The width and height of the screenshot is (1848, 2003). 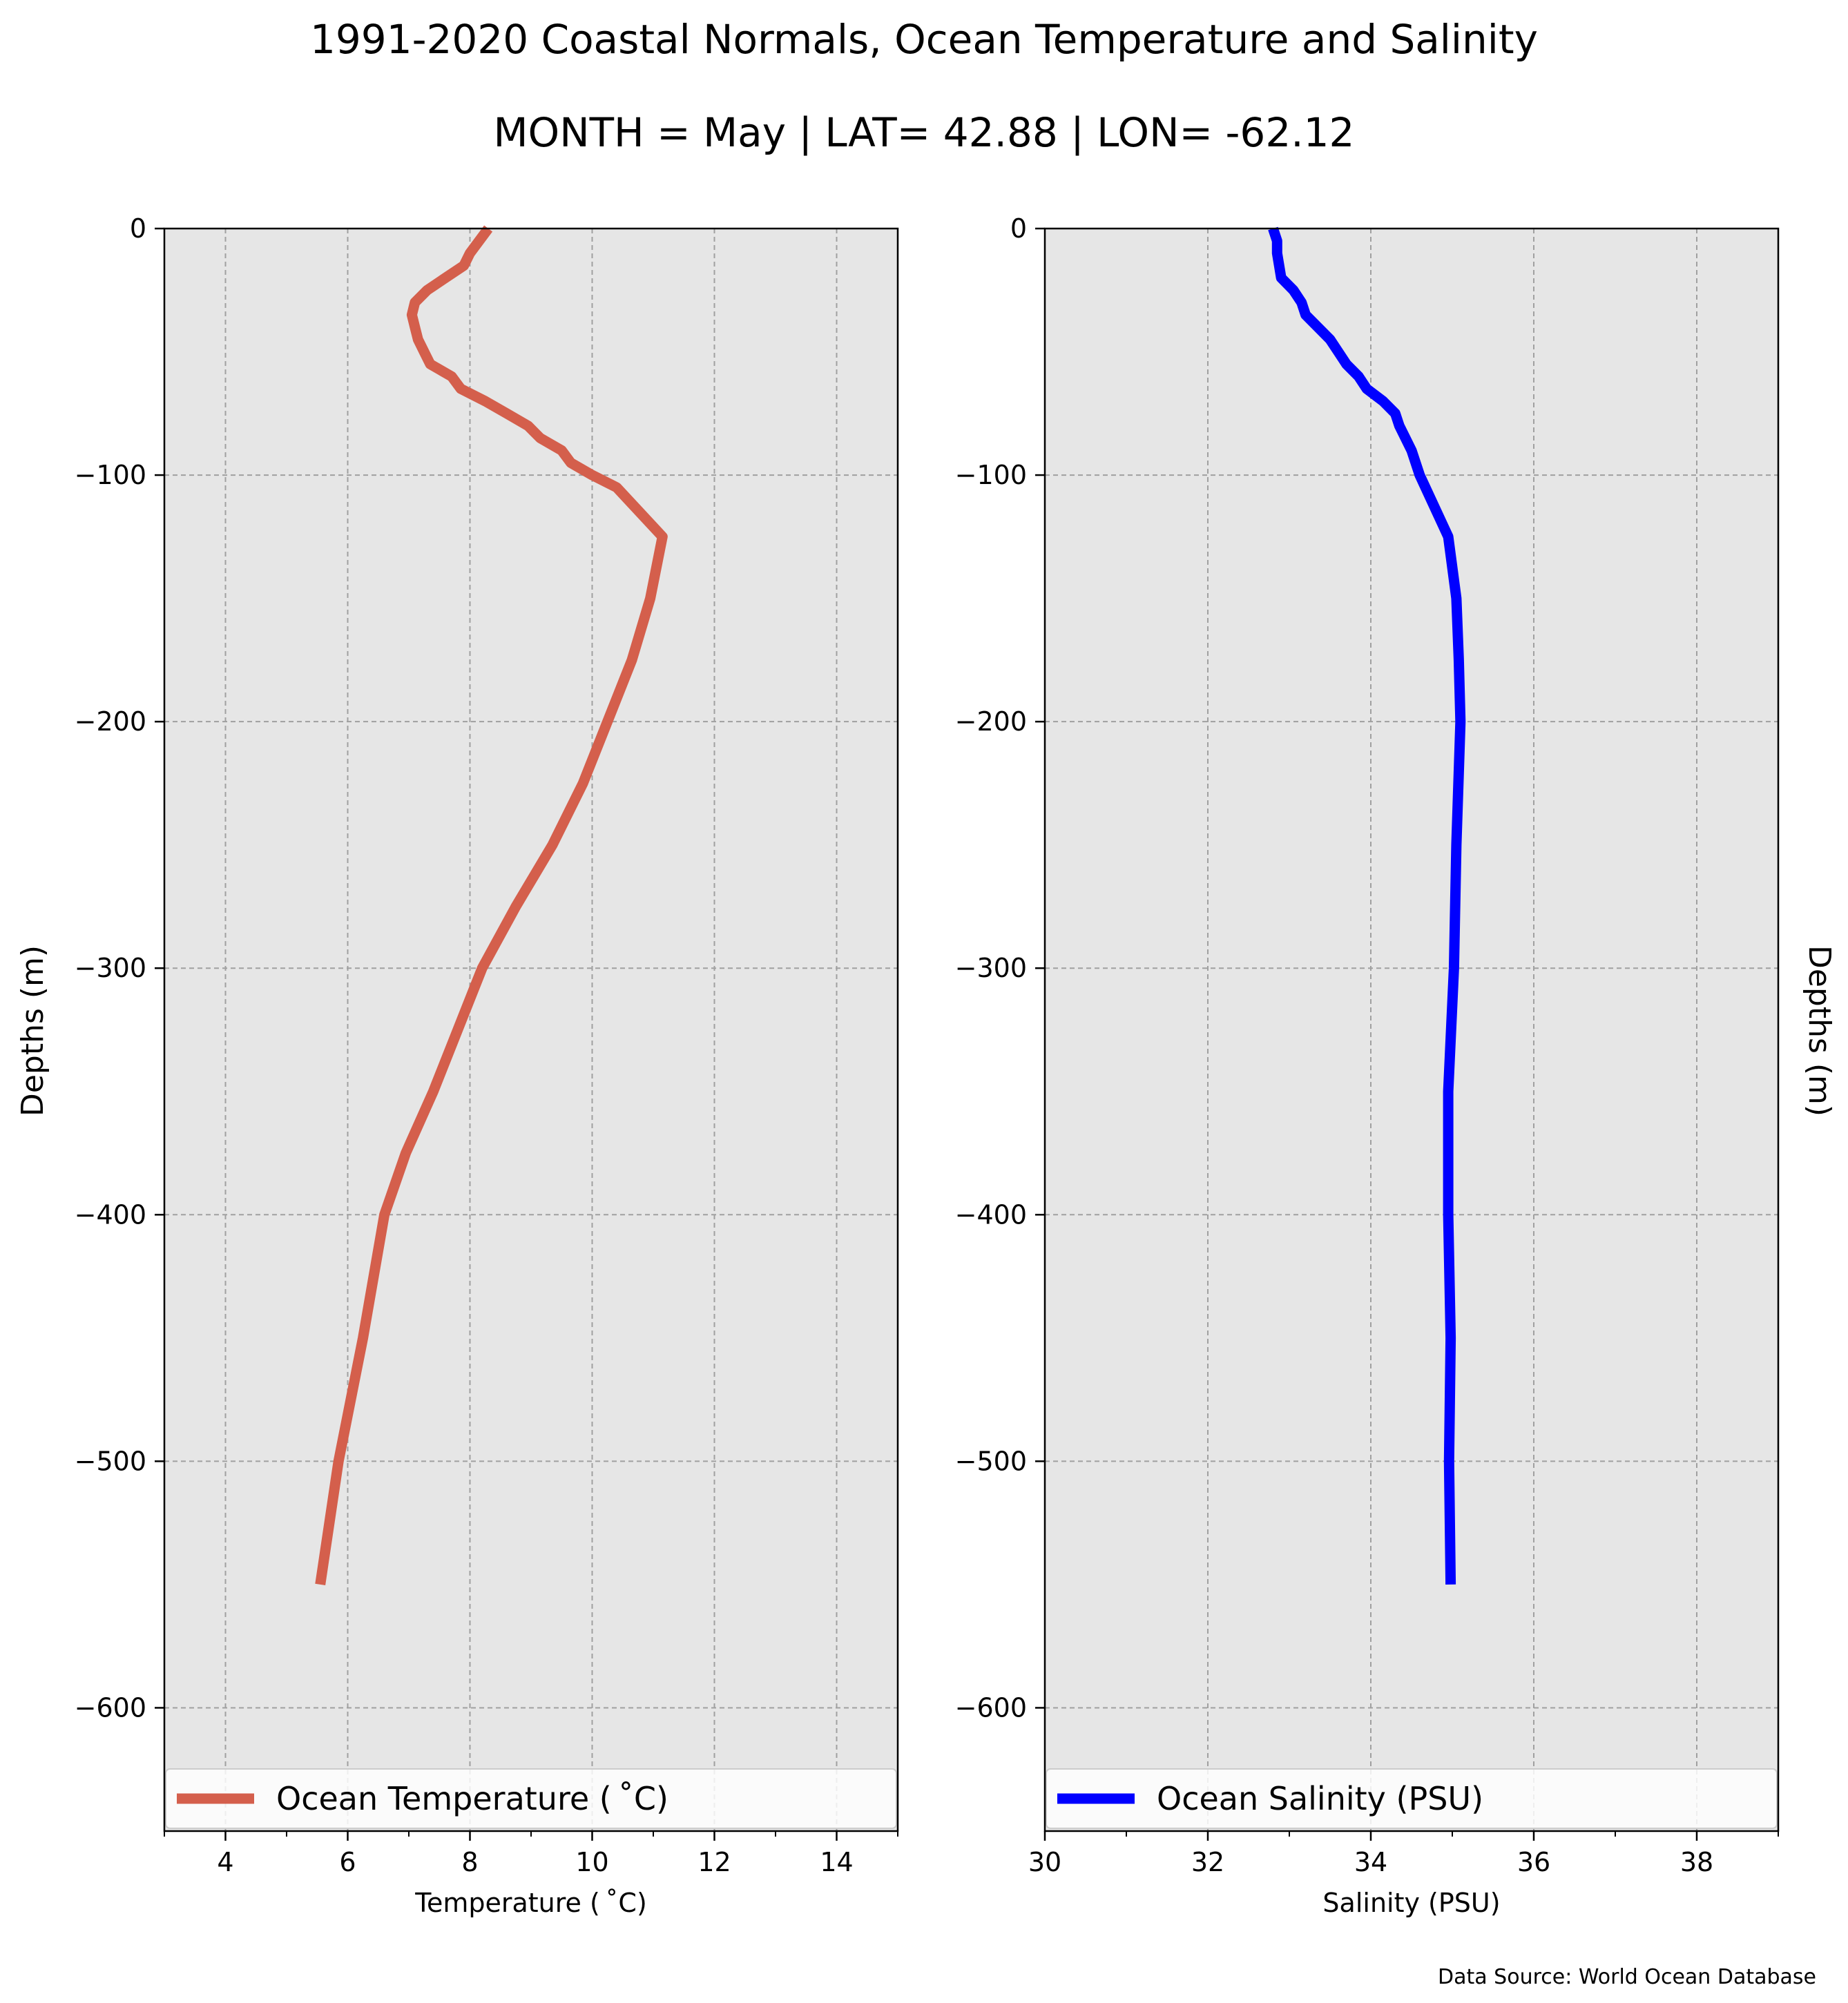 I want to click on salinity-legend-box, so click(x=1412, y=1798).